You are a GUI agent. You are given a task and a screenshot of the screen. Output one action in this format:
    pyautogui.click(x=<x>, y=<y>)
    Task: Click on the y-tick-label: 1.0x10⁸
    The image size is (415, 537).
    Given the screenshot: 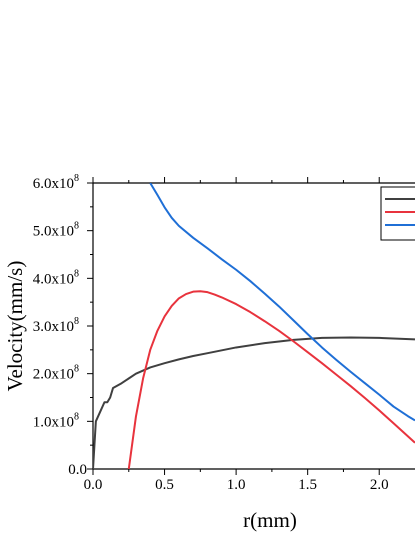 What is the action you would take?
    pyautogui.click(x=56, y=420)
    